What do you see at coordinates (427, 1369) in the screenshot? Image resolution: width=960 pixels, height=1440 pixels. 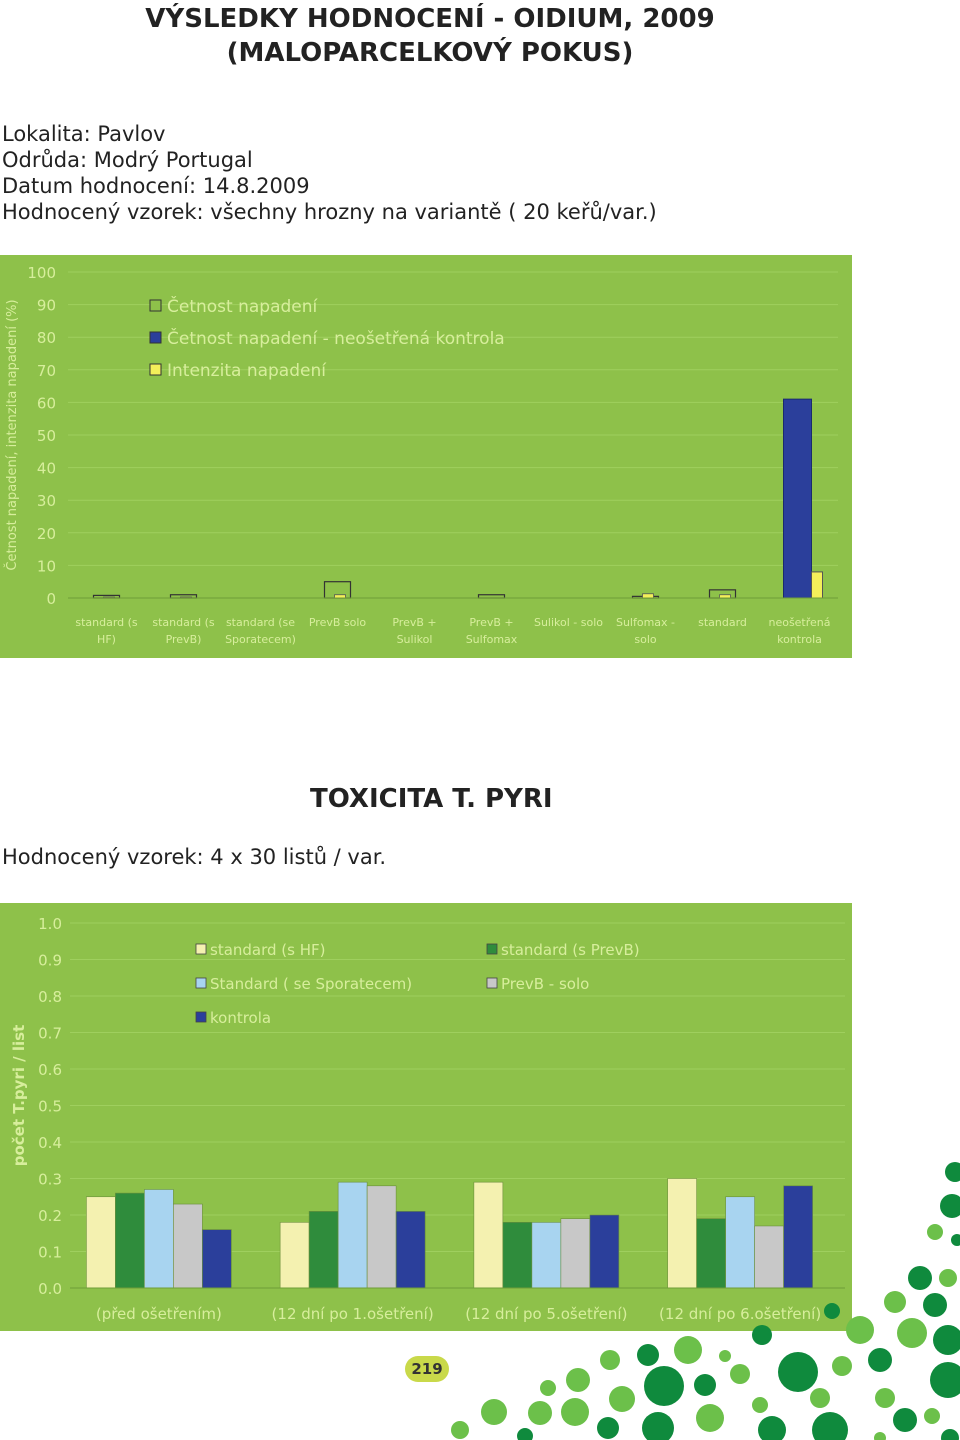 I see `page-number: 219` at bounding box center [427, 1369].